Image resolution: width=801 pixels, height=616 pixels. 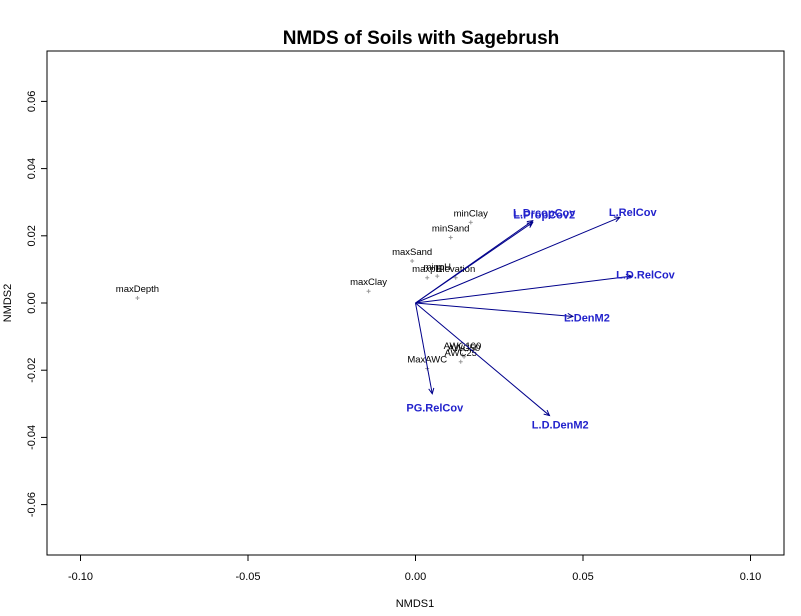 I want to click on vector-l-denm2: L.DenM2, so click(x=512, y=313).